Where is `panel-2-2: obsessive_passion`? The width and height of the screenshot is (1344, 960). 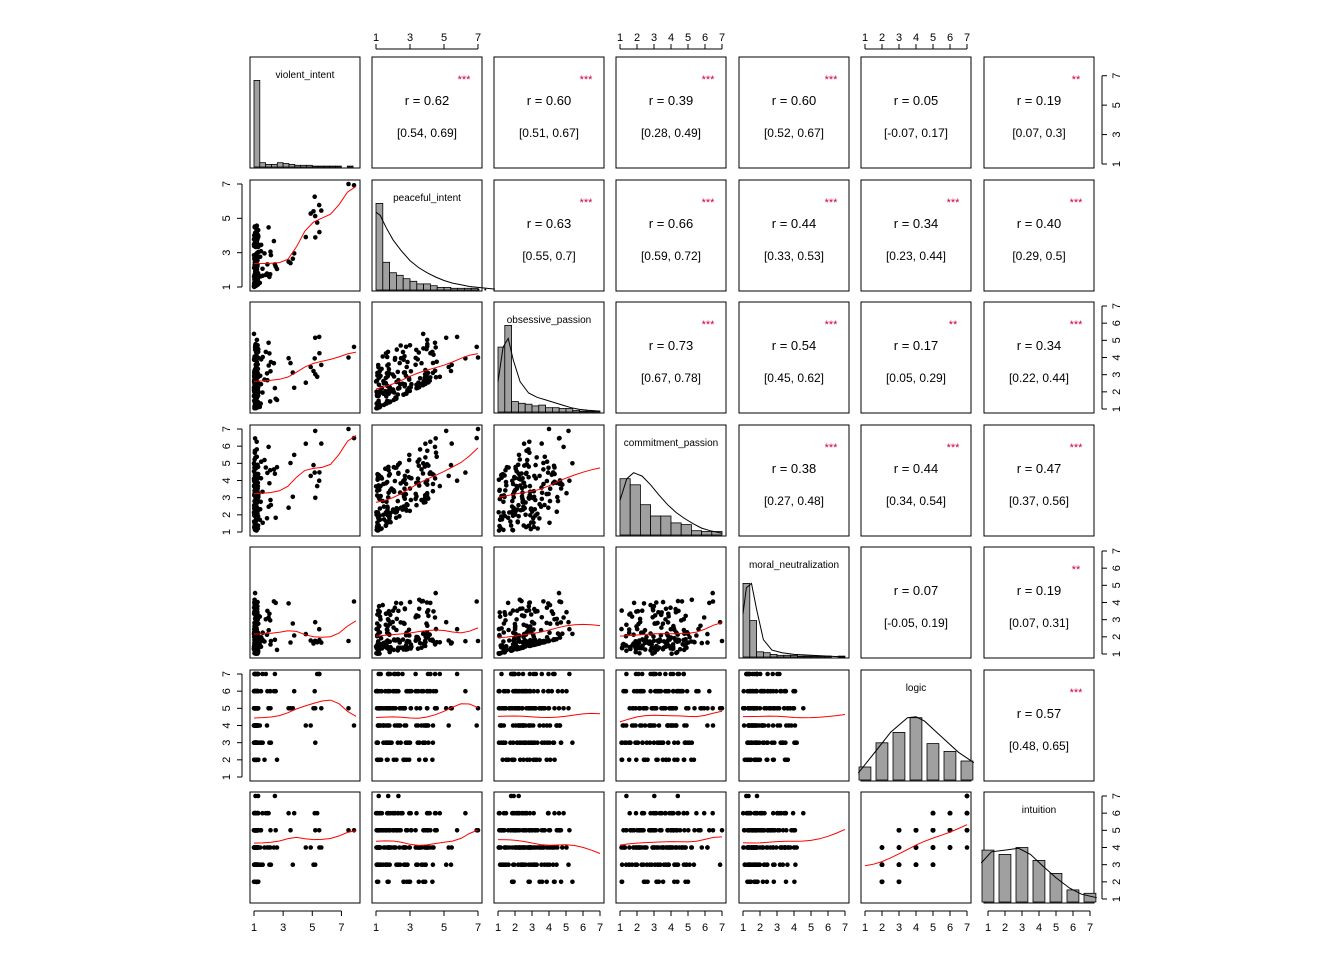 panel-2-2: obsessive_passion is located at coordinates (549, 357).